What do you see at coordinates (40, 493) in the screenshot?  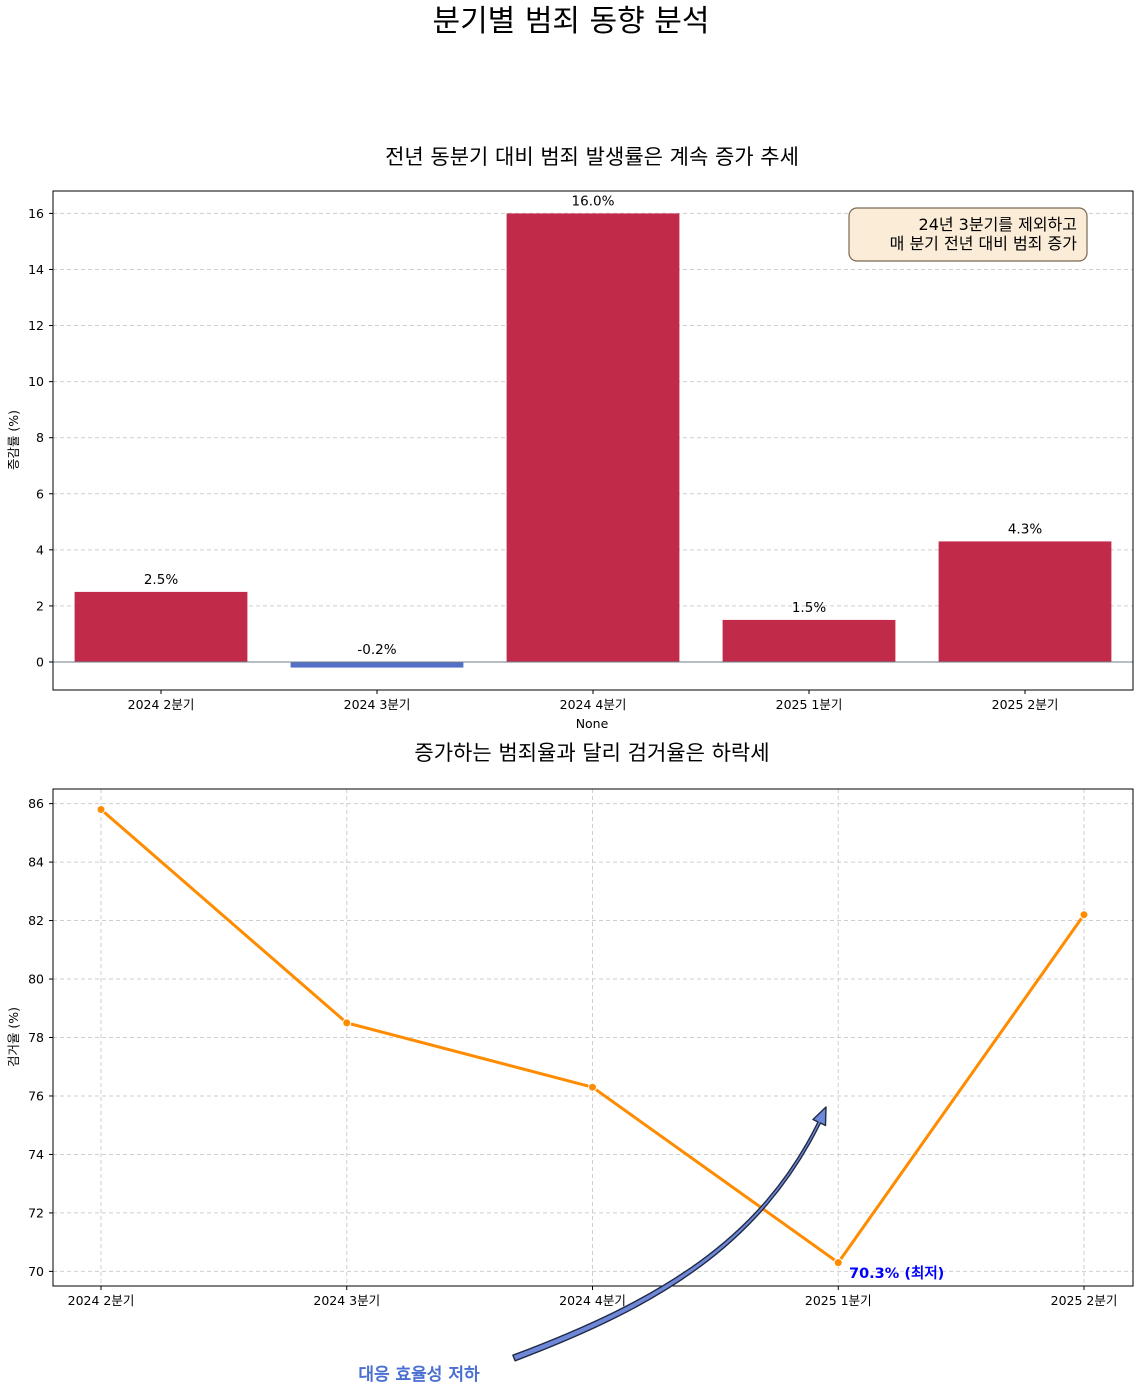 I see `bar-ytick-label: 6` at bounding box center [40, 493].